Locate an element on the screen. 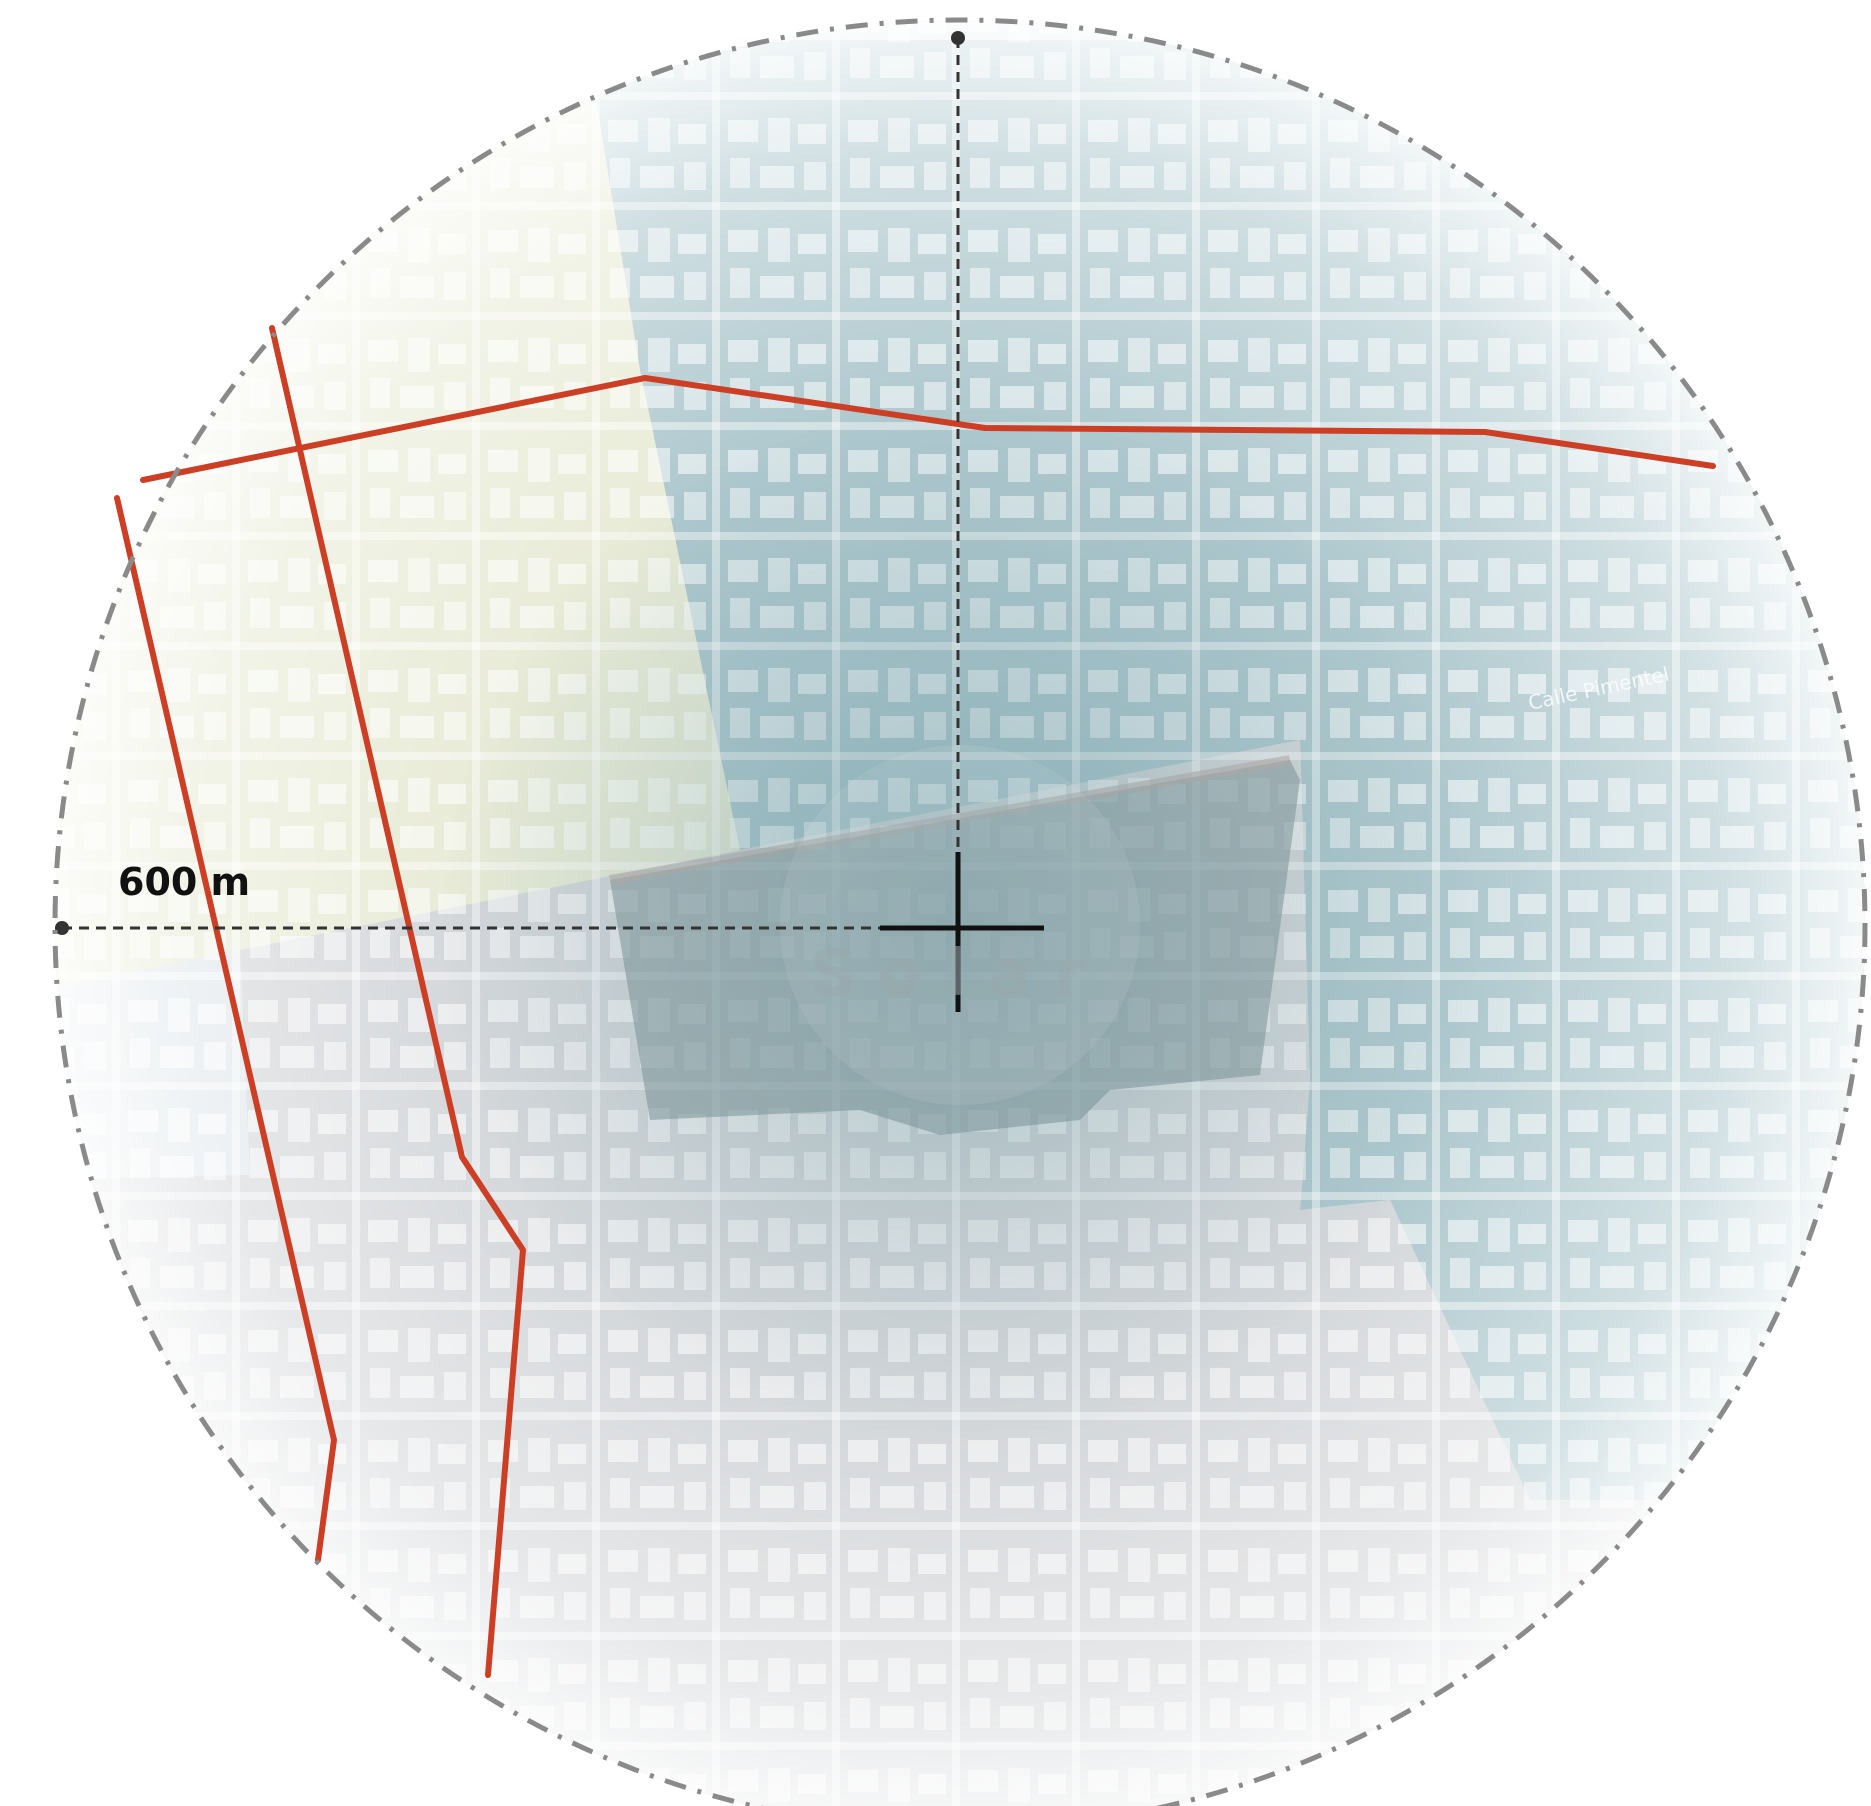  road-west-outer is located at coordinates (225, 1029).